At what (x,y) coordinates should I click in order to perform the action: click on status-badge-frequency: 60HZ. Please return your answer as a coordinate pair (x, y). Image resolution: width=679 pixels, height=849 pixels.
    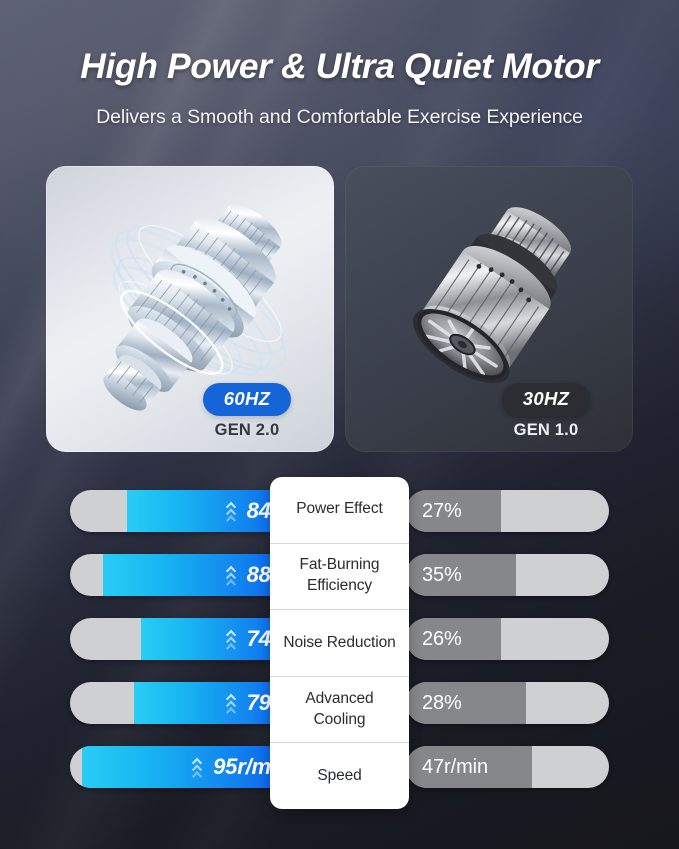
    Looking at the image, I should click on (247, 399).